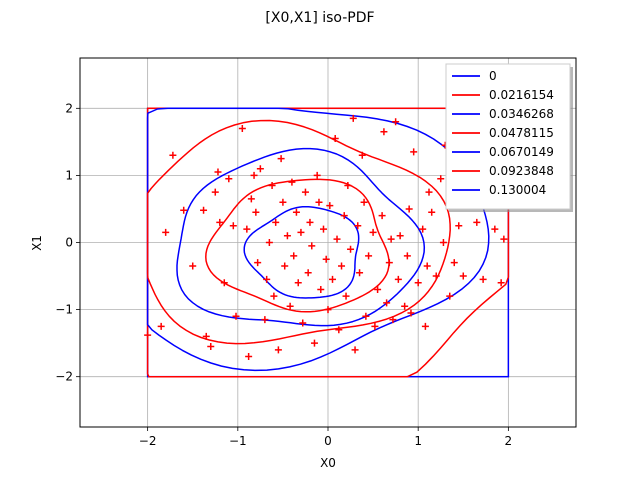 The image size is (640, 480). Describe the element at coordinates (319, 18) in the screenshot. I see `chart-title: [X0,X1] iso-PDF` at that location.